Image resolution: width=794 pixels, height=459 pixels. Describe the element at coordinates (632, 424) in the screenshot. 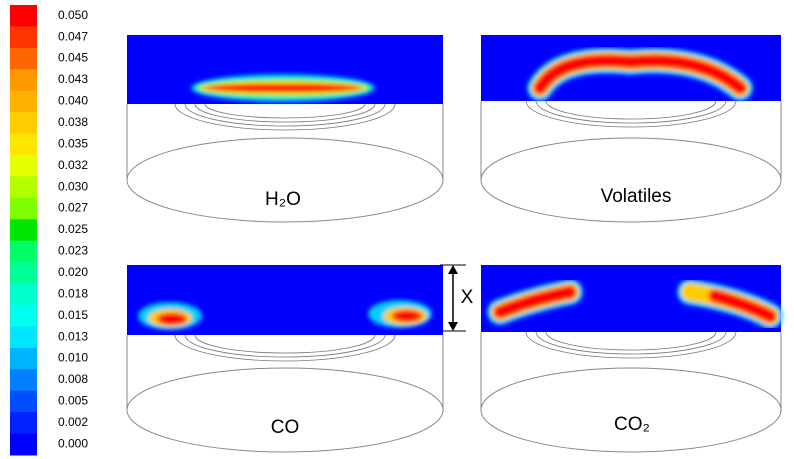

I see `panel-label: CO₂` at that location.